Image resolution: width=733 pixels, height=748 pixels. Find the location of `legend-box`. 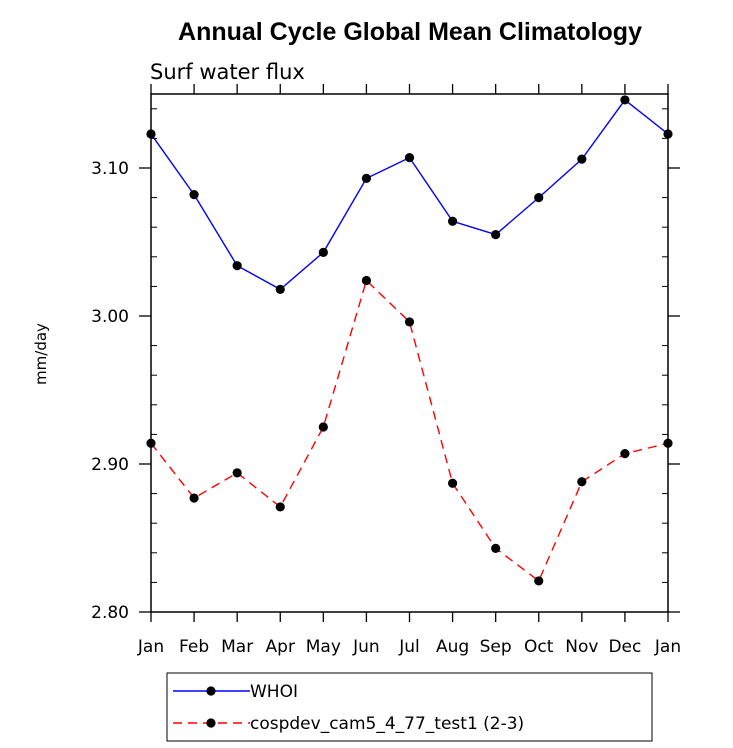

legend-box is located at coordinates (409, 707).